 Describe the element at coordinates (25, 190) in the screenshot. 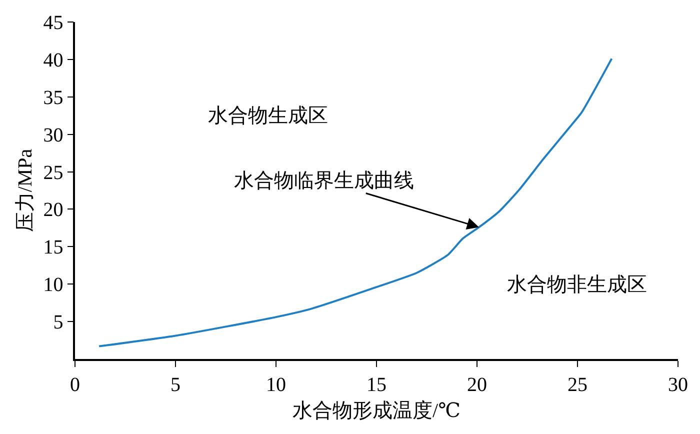

I see `y-axis-title: 压力/MPa` at that location.